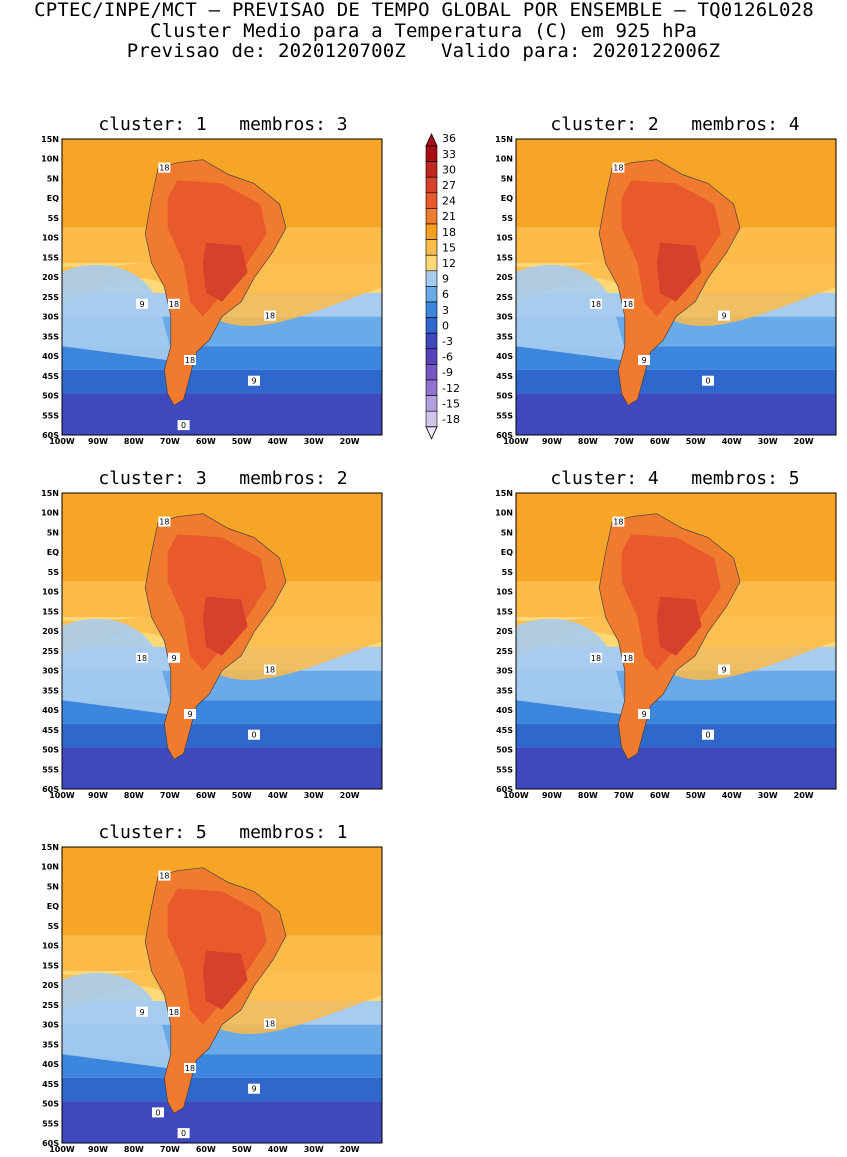  What do you see at coordinates (449, 138) in the screenshot?
I see `legend-label: 36` at bounding box center [449, 138].